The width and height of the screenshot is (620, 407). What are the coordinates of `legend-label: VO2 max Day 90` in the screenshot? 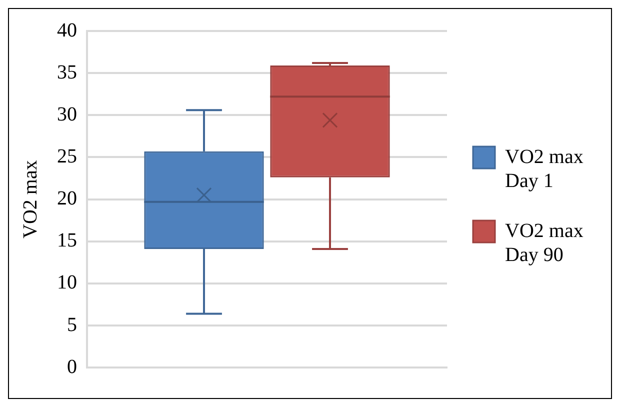 It's located at (544, 243).